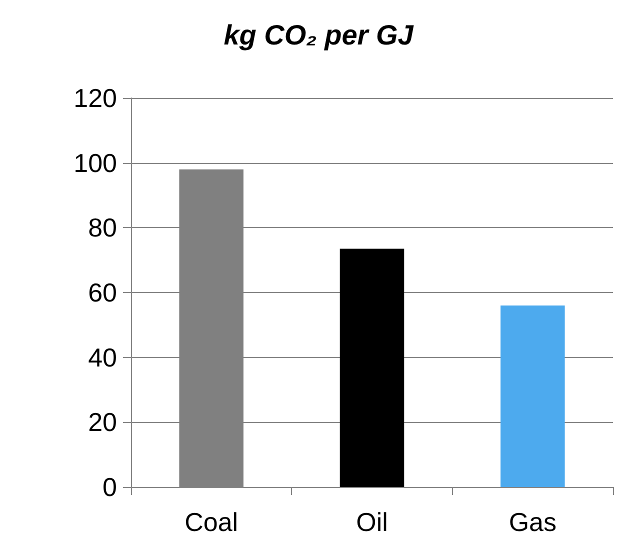 The width and height of the screenshot is (637, 555). What do you see at coordinates (102, 293) in the screenshot?
I see `y-tick-label: 60` at bounding box center [102, 293].